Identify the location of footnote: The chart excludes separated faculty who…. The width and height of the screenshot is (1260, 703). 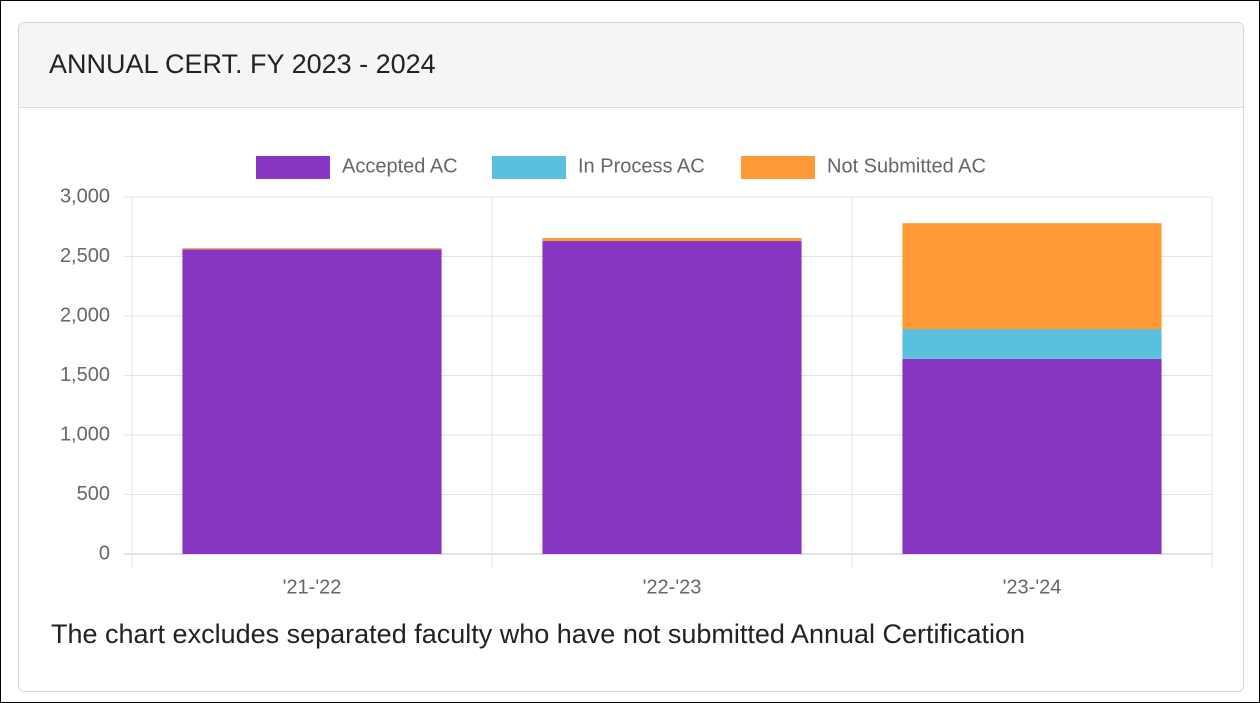
(538, 634).